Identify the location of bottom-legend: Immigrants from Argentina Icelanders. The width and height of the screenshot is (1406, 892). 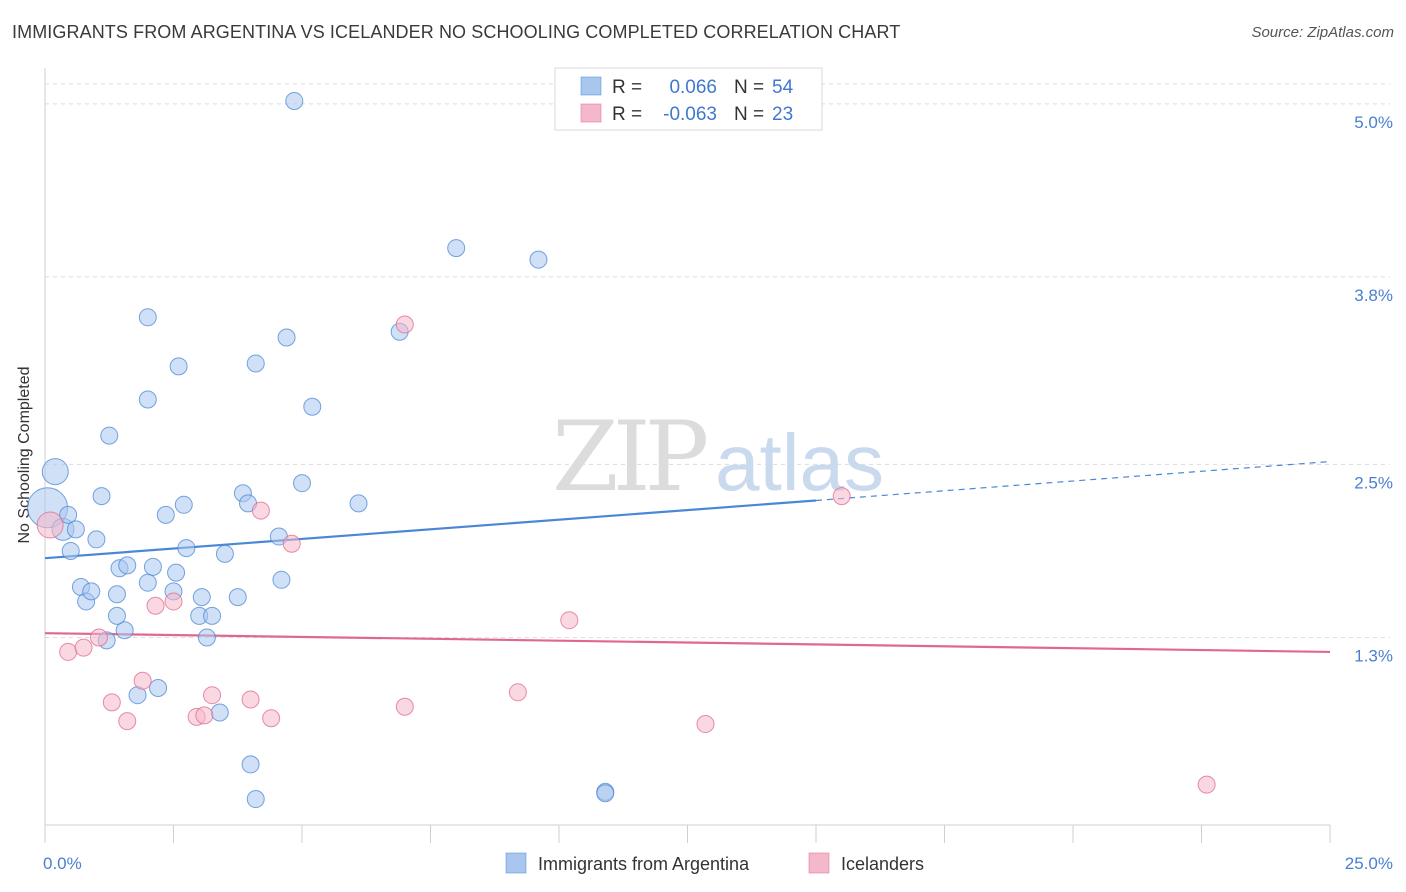
(714, 863).